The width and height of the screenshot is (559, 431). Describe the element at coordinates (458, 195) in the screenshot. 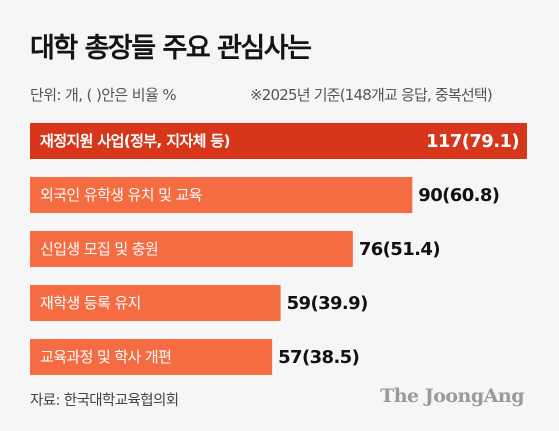

I see `bar-value-label: 90(60.8)` at that location.